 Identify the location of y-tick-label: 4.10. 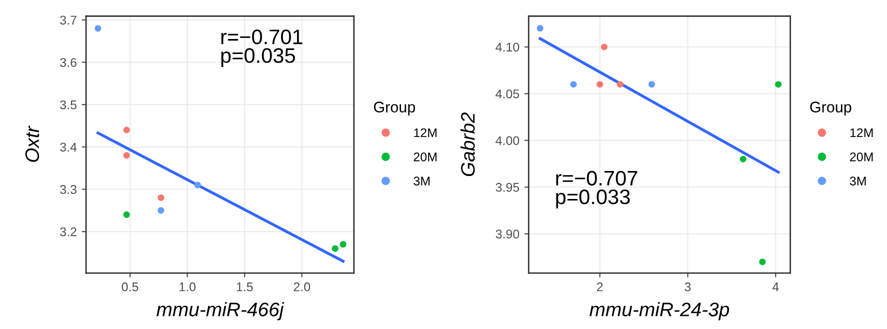
(508, 47).